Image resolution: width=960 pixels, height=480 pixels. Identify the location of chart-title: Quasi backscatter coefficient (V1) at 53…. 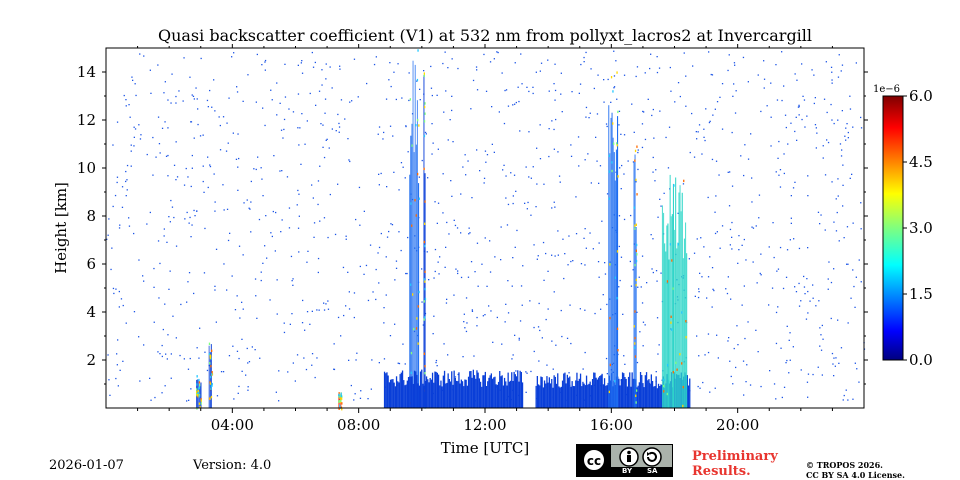
(485, 35).